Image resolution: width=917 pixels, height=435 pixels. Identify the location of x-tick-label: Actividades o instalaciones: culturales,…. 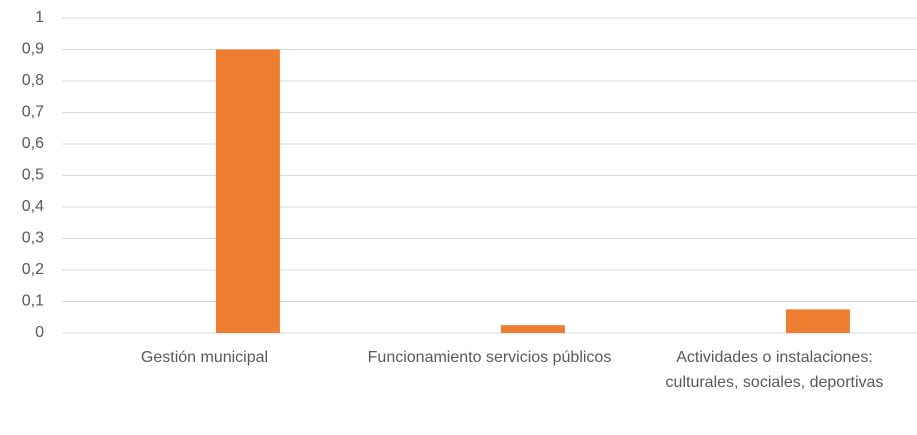
(774, 370).